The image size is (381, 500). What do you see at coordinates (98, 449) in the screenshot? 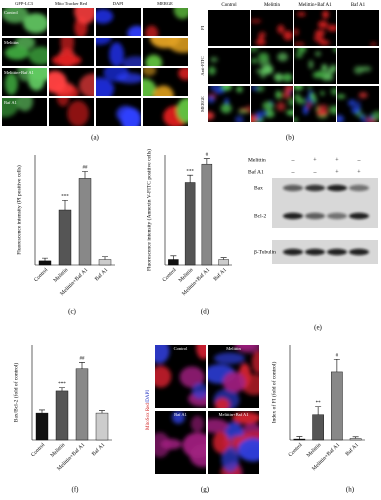
I see `x-tick-label: Baf A1` at bounding box center [98, 449].